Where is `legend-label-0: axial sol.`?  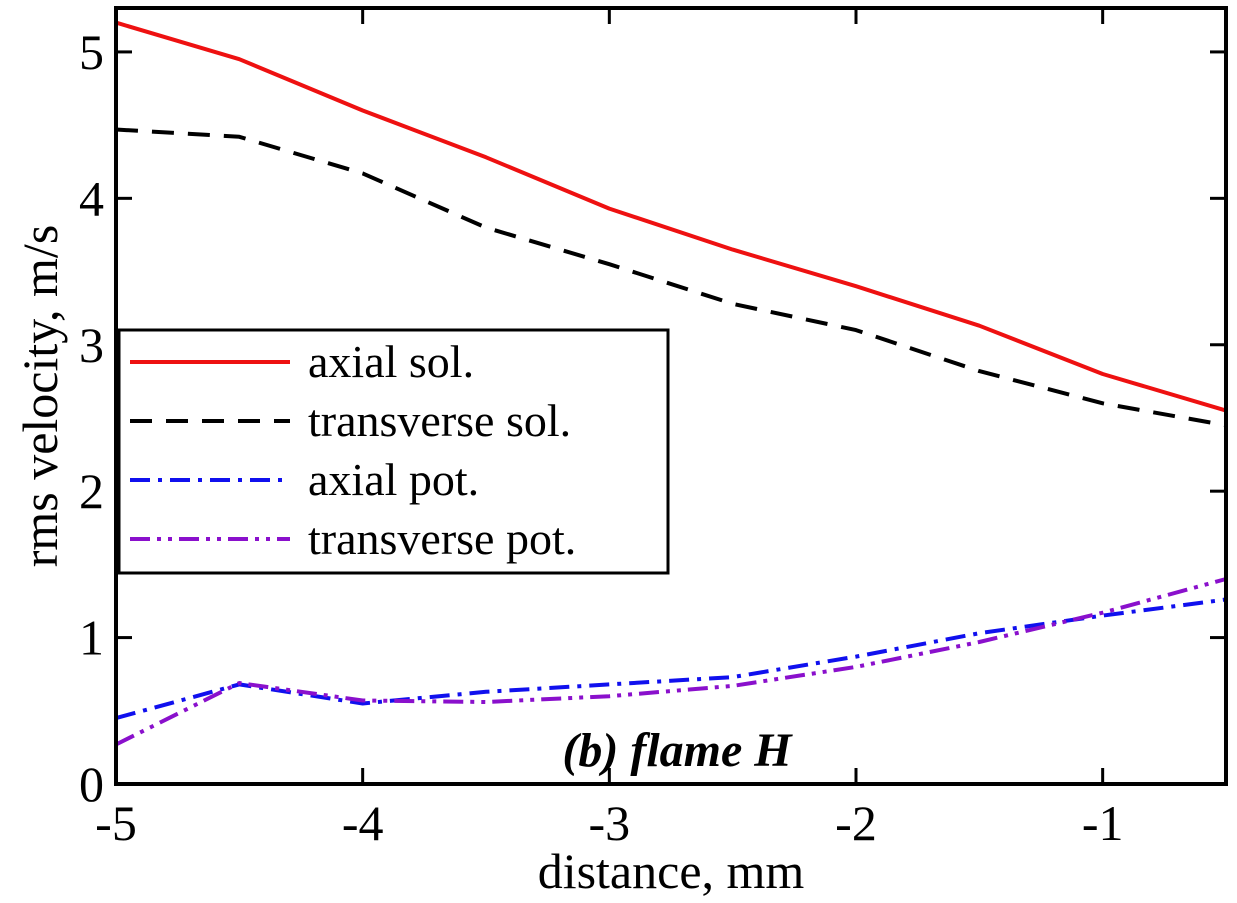
legend-label-0: axial sol. is located at coordinates (391, 361).